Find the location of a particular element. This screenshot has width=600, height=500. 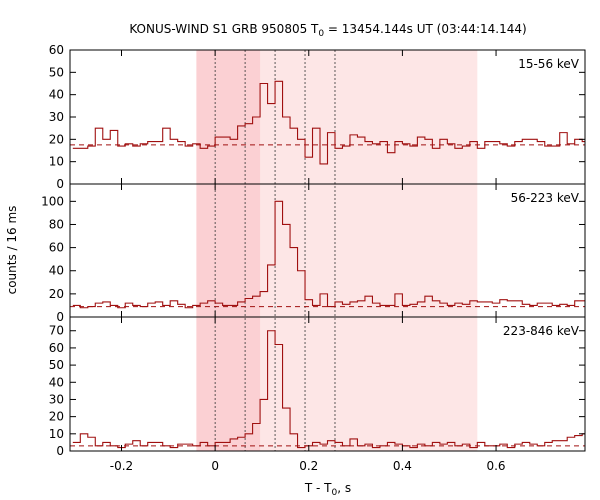

y-tick-label-2-3: 30 is located at coordinates (56, 399).